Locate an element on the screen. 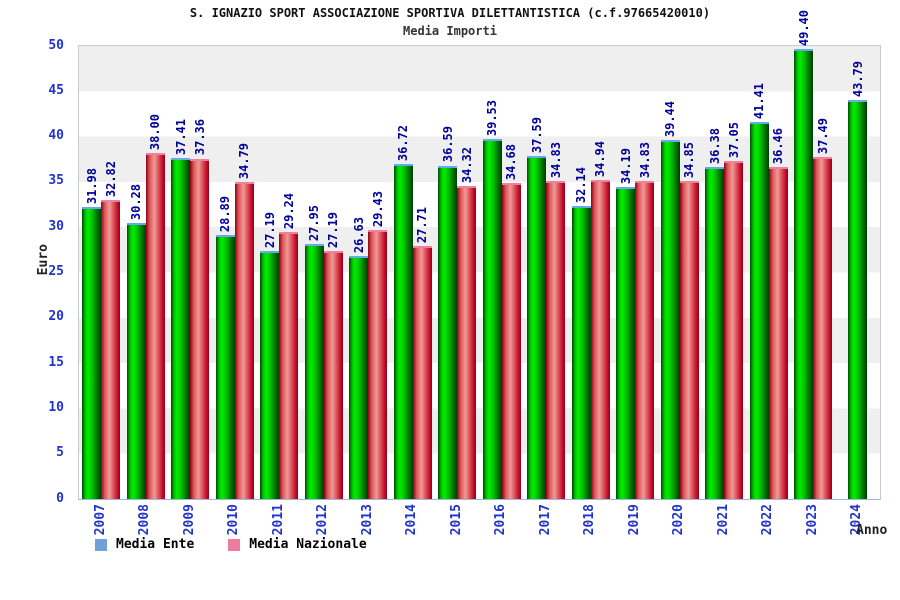 The height and width of the screenshot is (600, 900). legend: Media Ente Media Nazionale is located at coordinates (231, 544).